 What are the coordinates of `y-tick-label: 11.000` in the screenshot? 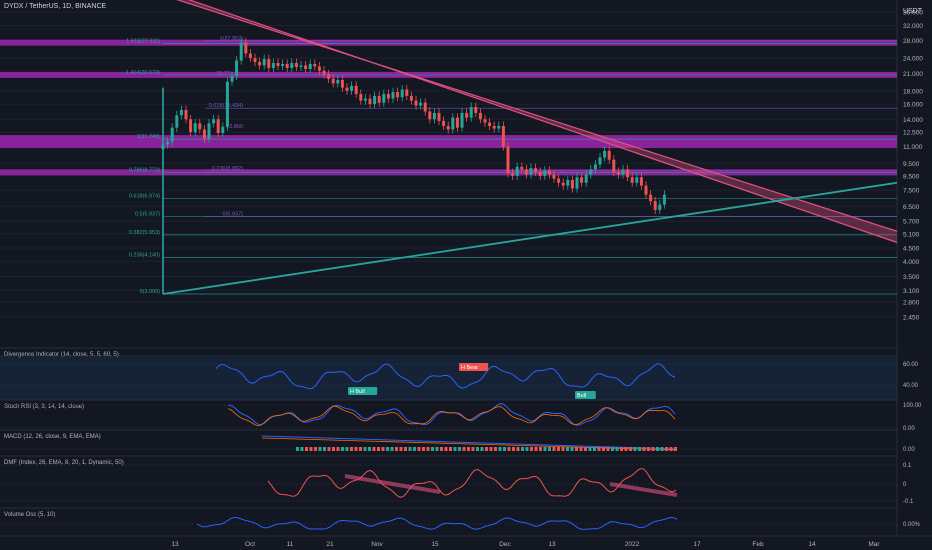 It's located at (913, 147).